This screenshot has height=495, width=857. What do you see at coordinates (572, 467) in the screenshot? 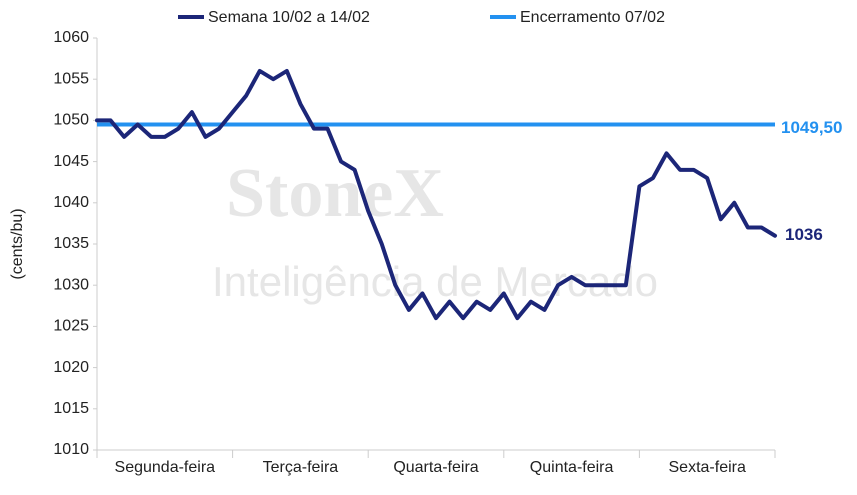
I see `x-tick-label: Quinta-feira` at bounding box center [572, 467].